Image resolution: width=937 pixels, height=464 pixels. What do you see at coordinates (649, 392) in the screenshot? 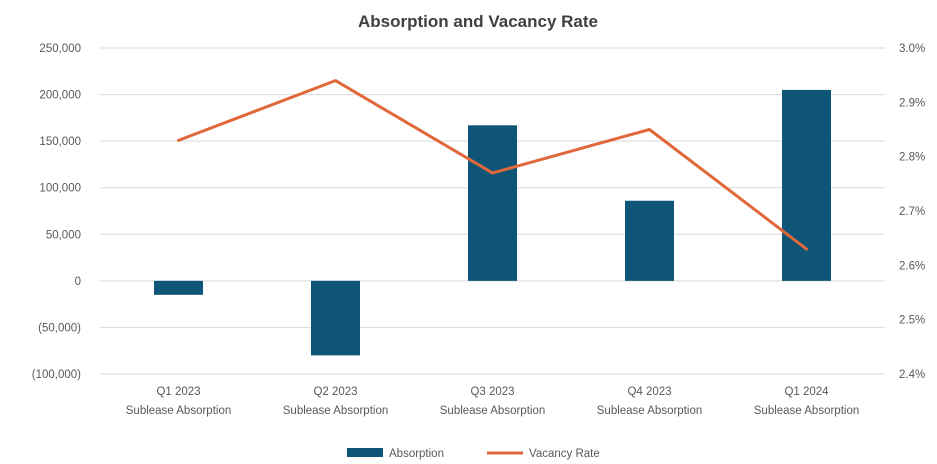
I see `category-label: Q4 2023` at bounding box center [649, 392].